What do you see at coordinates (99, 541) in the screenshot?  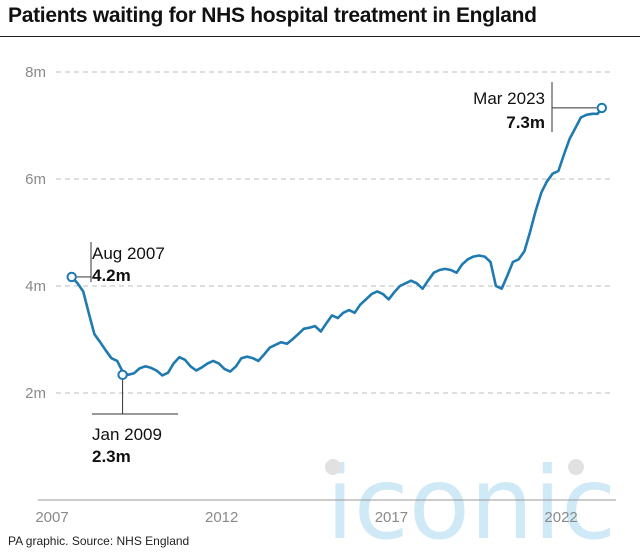 I see `source-note: PA graphic. Source: NHS England` at bounding box center [99, 541].